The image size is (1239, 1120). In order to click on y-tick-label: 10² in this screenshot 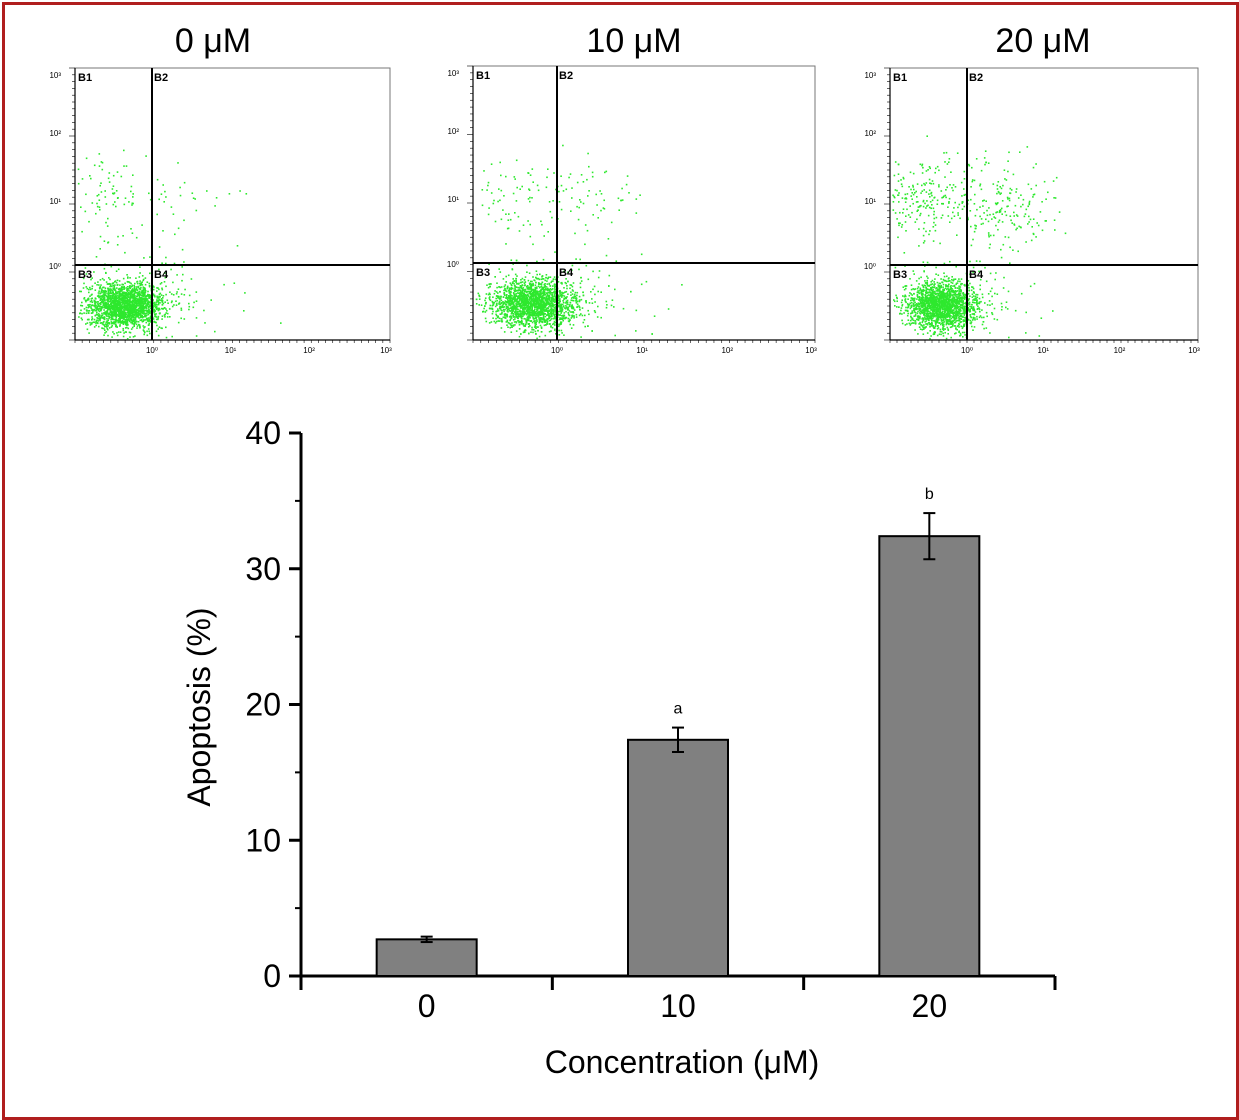, I will do `click(453, 131)`.